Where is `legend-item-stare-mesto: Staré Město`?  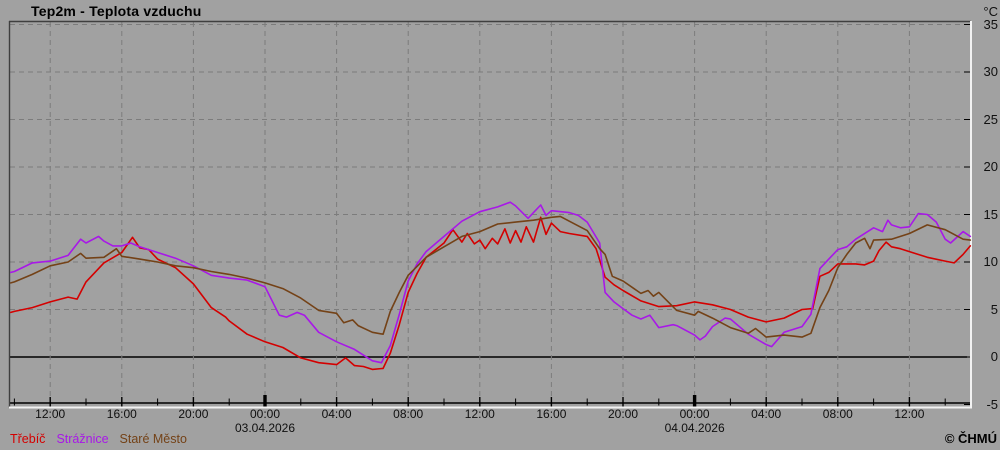
legend-item-stare-mesto: Staré Město is located at coordinates (153, 439).